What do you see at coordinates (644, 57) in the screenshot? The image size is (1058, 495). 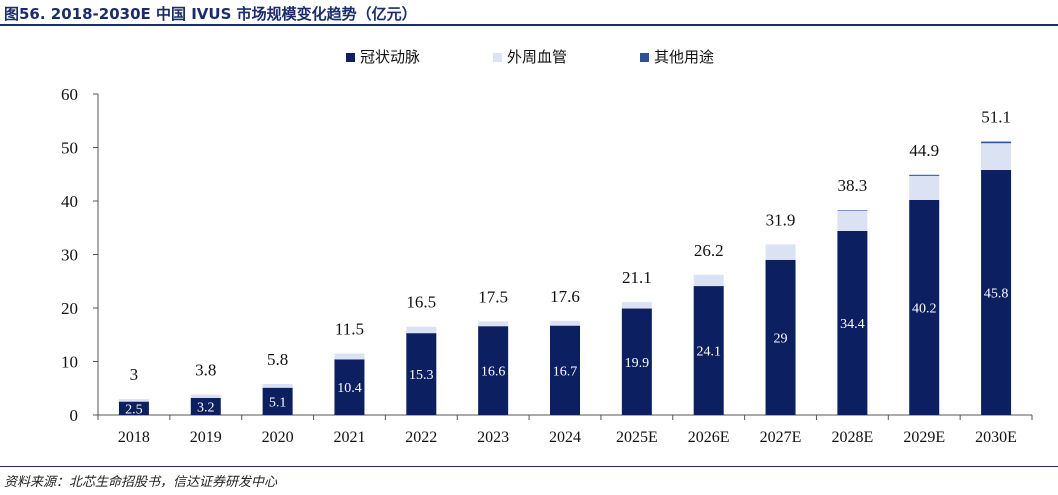 I see `legend-swatch-other` at bounding box center [644, 57].